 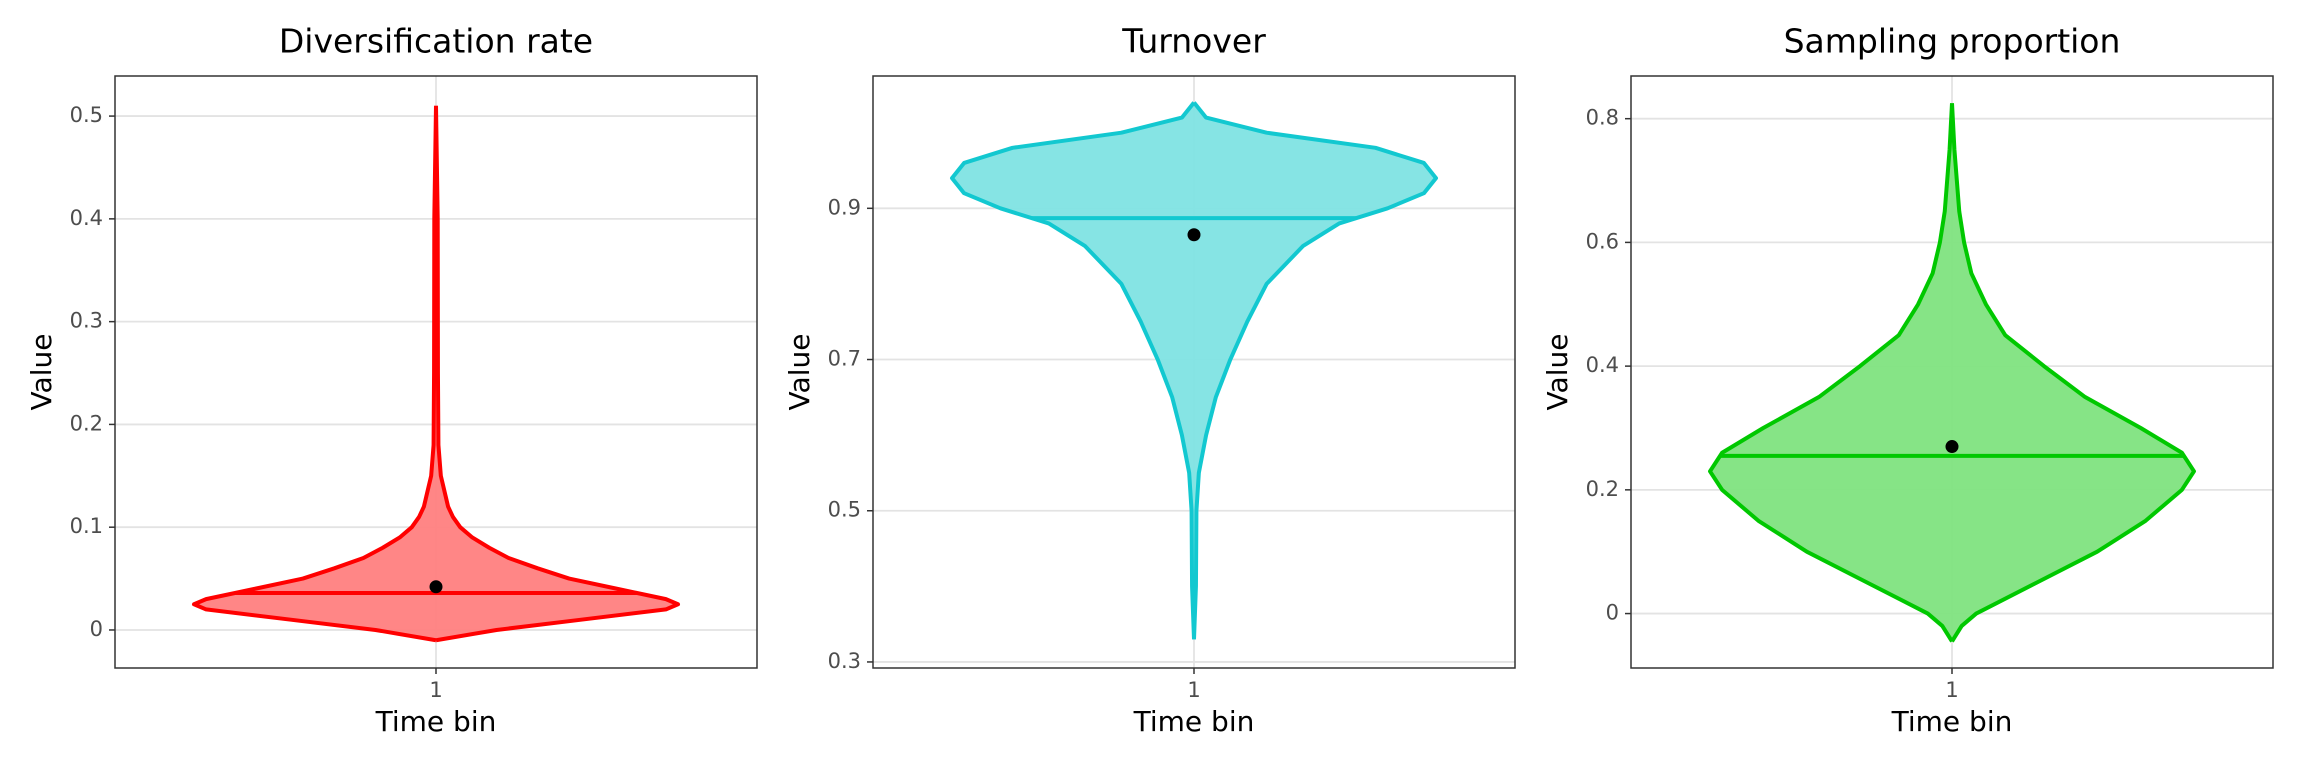 What do you see at coordinates (436, 41) in the screenshot?
I see `chart-title: Diversification rate` at bounding box center [436, 41].